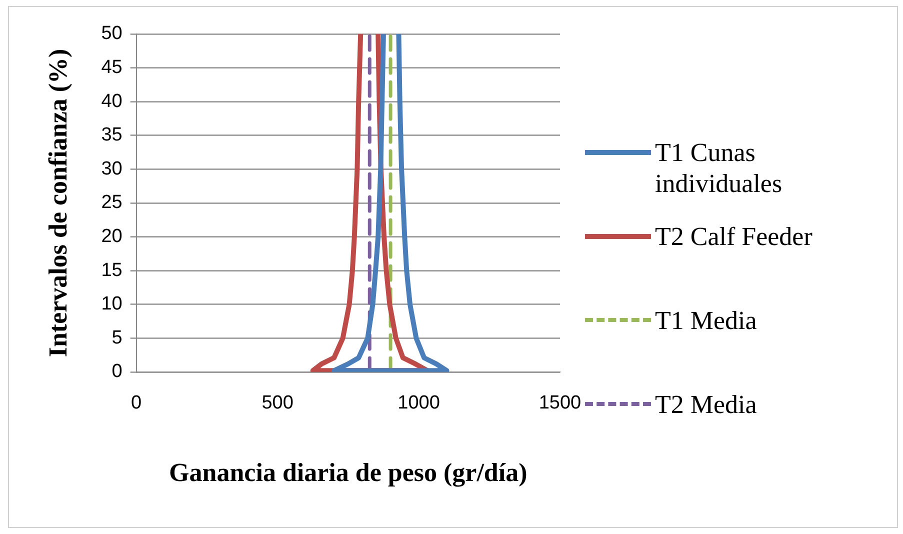  What do you see at coordinates (111, 135) in the screenshot?
I see `y-tick-label: 35` at bounding box center [111, 135].